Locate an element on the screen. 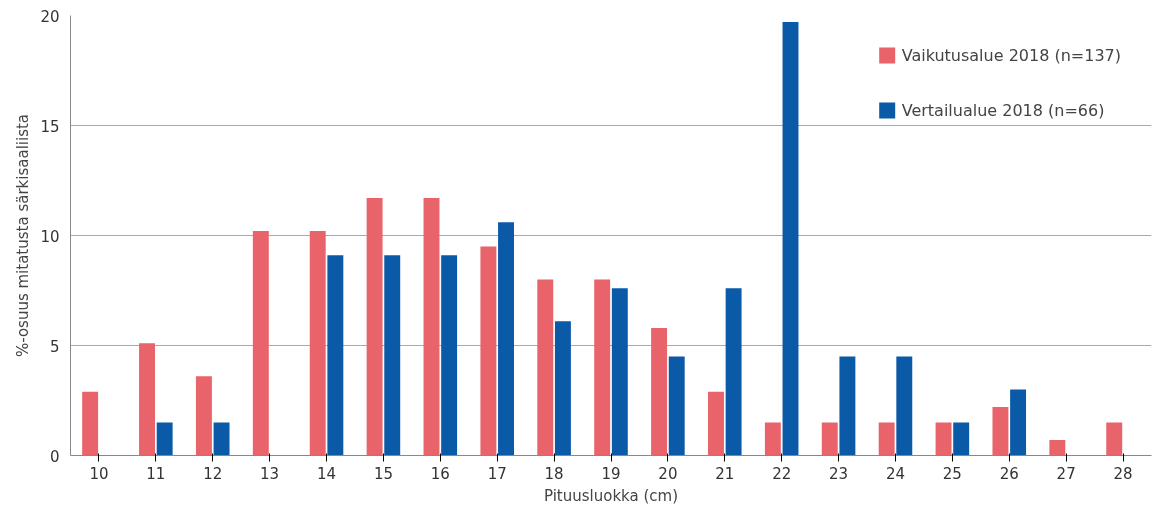  y-tick-label: 20 is located at coordinates (50, 16).